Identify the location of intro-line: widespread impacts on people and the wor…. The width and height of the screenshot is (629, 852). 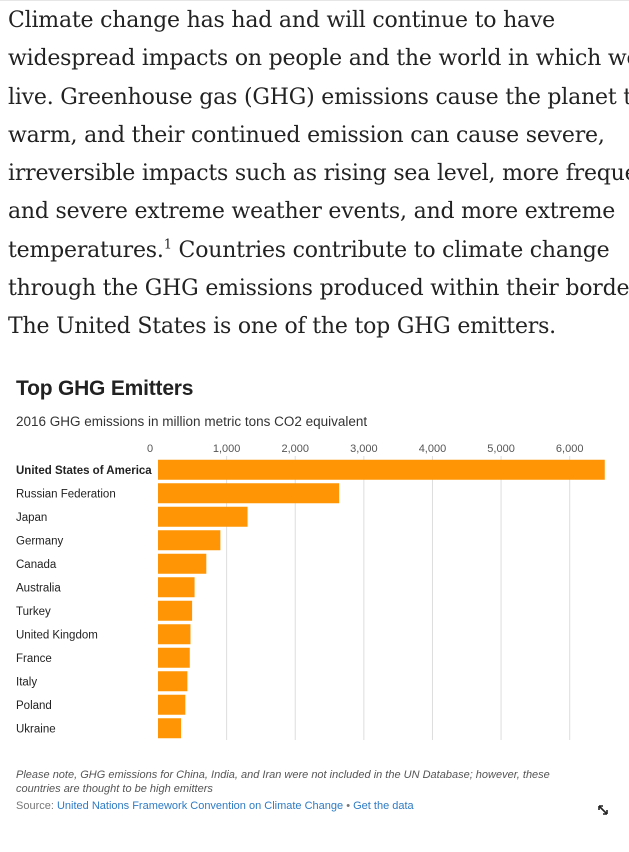
(318, 59).